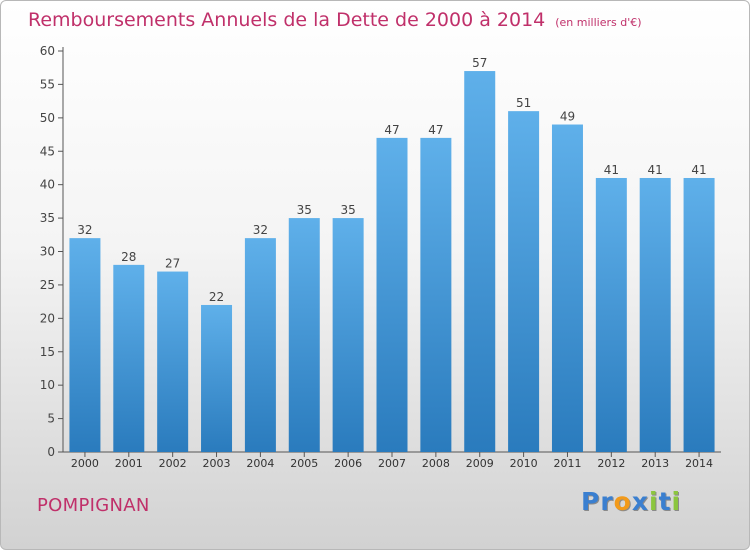 Image resolution: width=750 pixels, height=550 pixels. I want to click on bar-2010, so click(524, 282).